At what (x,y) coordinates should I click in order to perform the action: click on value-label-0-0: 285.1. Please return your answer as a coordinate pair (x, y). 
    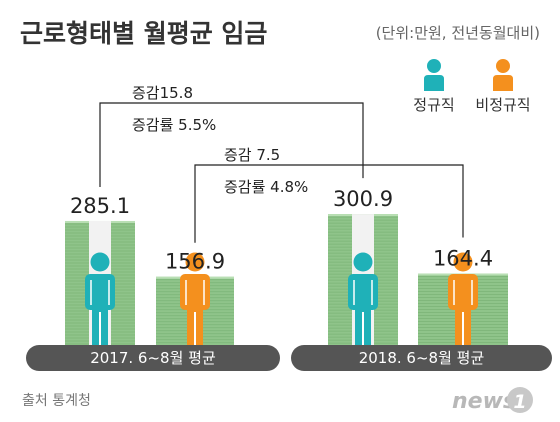
    Looking at the image, I should click on (100, 206).